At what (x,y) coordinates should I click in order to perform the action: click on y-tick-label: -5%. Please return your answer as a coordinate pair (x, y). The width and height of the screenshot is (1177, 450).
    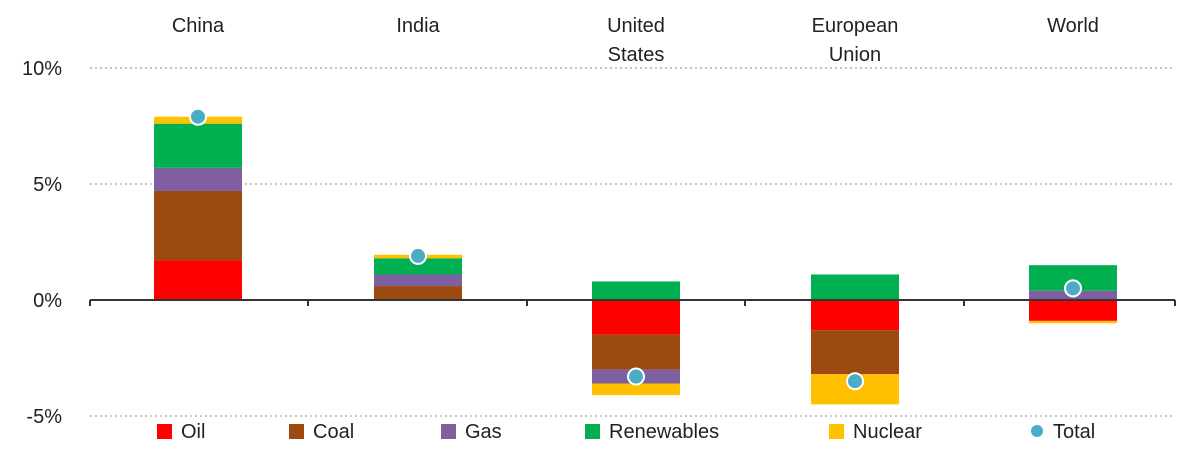
    Looking at the image, I should click on (44, 417).